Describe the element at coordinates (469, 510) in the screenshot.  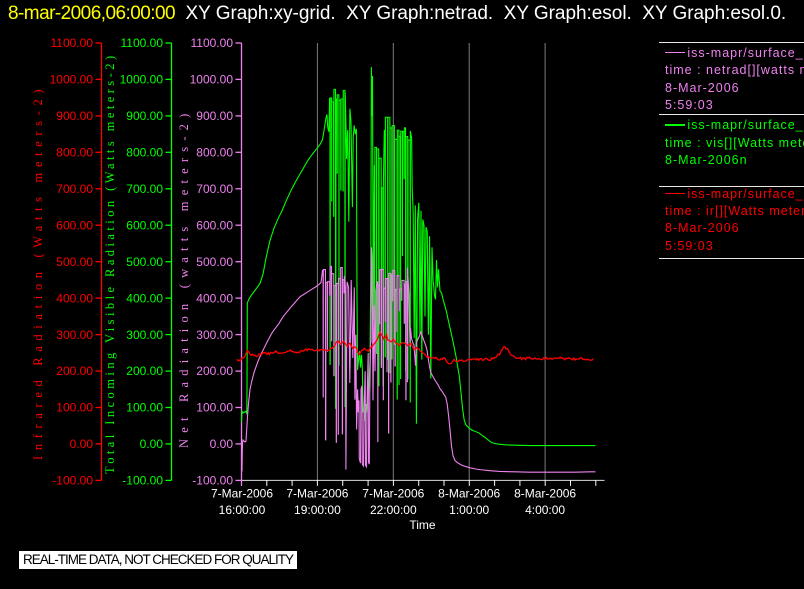
I see `svg-text: 1:00:00` at that location.